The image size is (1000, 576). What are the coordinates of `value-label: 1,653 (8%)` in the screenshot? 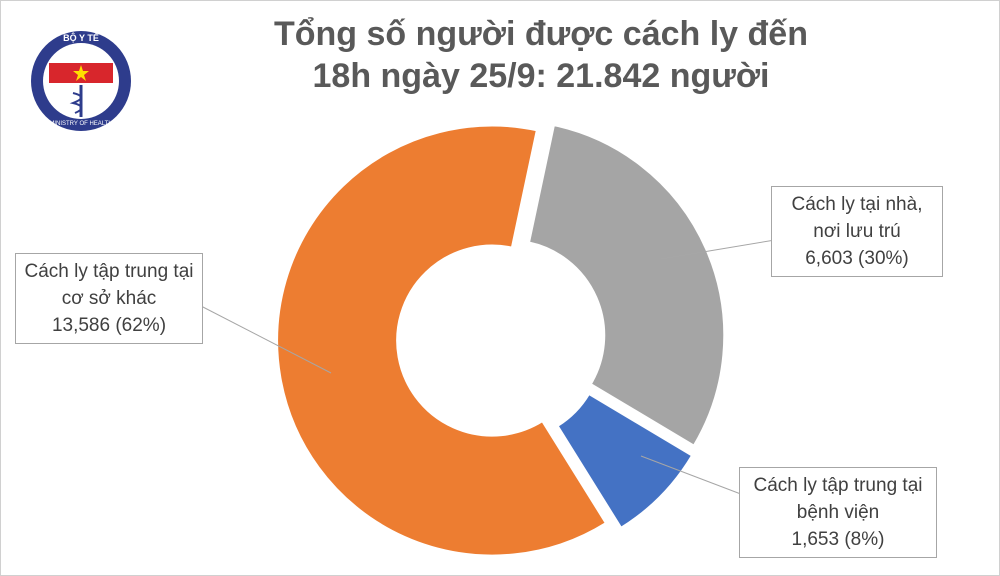 It's located at (838, 539).